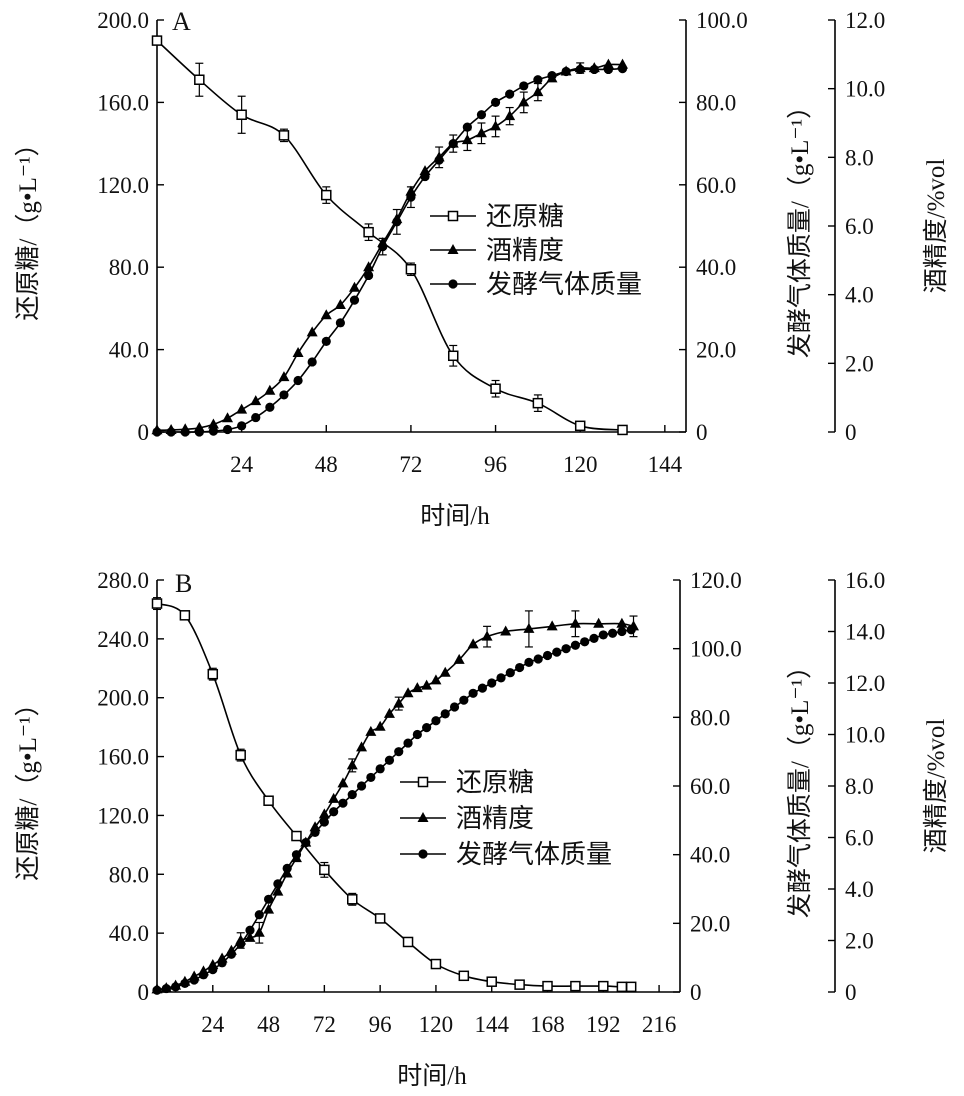 This screenshot has height=1096, width=964. I want to click on left-y-tick-label: 120.0, so click(123, 815).